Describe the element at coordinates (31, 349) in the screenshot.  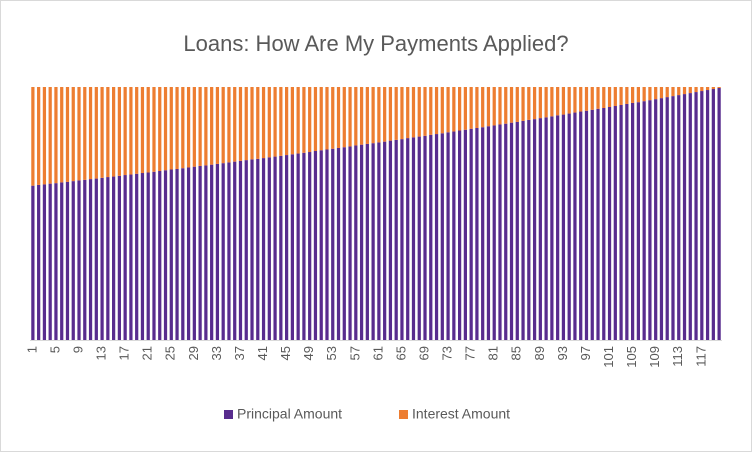
I see `x-tick-label: 1` at that location.